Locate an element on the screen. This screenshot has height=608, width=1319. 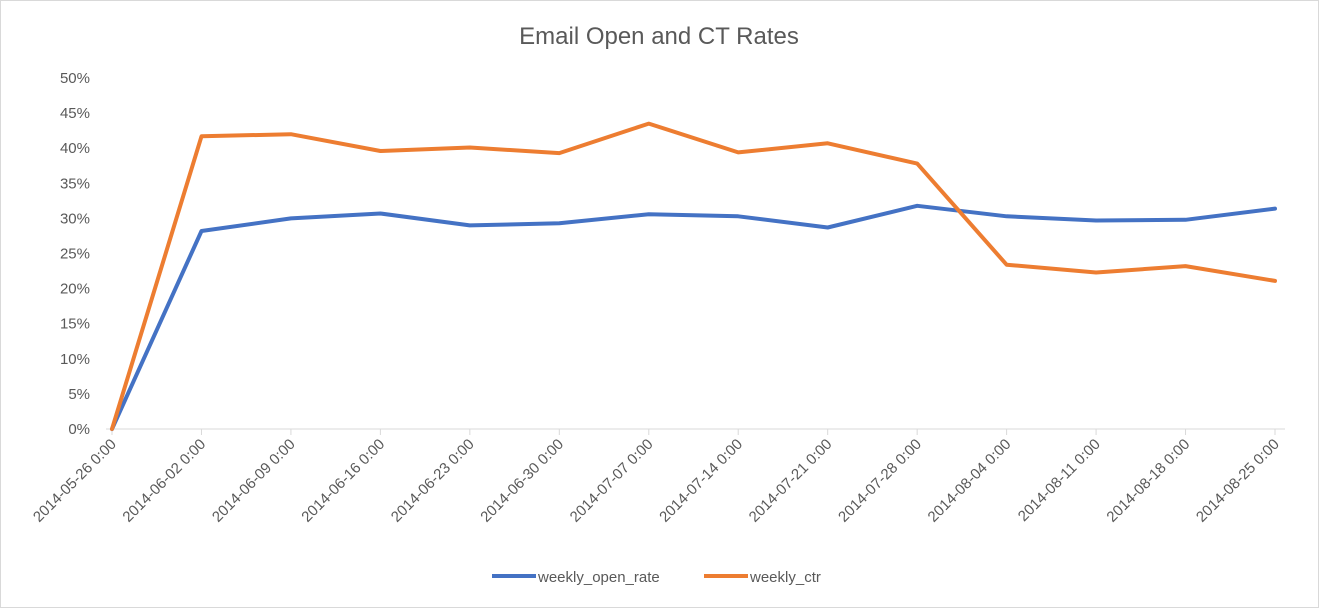
y-tick-label: 15% is located at coordinates (75, 324).